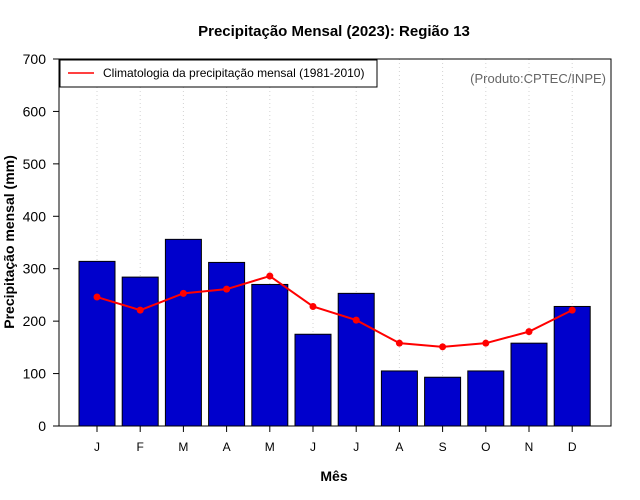 The image size is (640, 500). What do you see at coordinates (443, 447) in the screenshot?
I see `x-tick-label: S` at bounding box center [443, 447].